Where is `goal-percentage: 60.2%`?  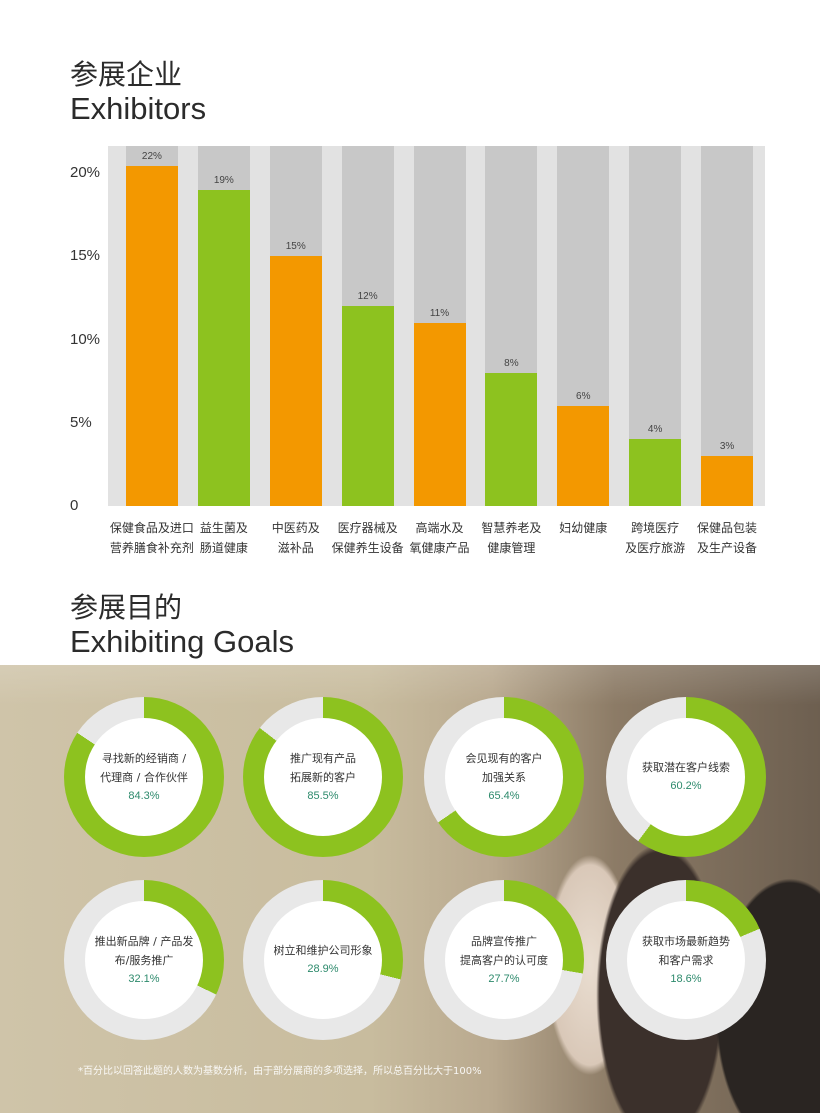
goal-percentage: 60.2% is located at coordinates (686, 786).